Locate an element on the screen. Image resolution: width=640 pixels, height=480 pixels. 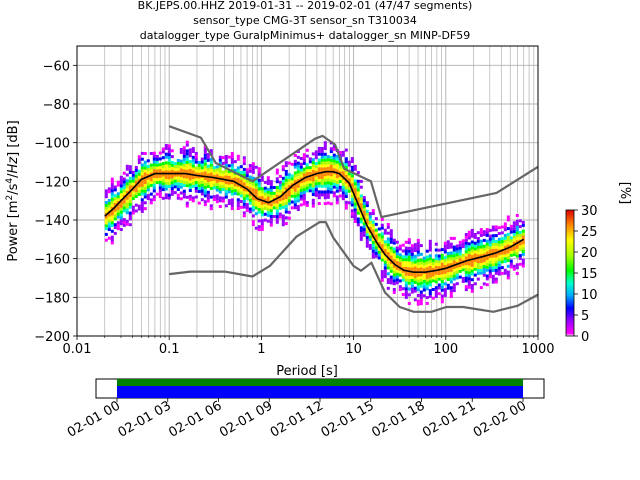
colorbar-tick-label: 15 is located at coordinates (589, 274).